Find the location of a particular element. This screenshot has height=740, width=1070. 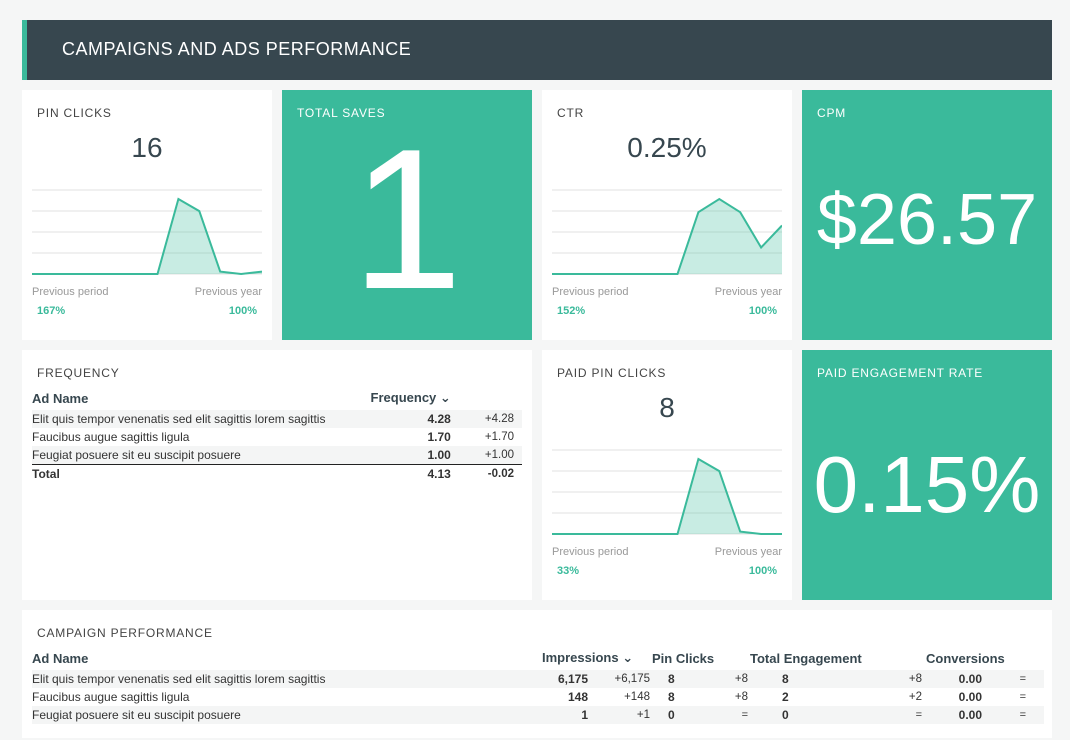

prev-period-value: 33% is located at coordinates (568, 571).